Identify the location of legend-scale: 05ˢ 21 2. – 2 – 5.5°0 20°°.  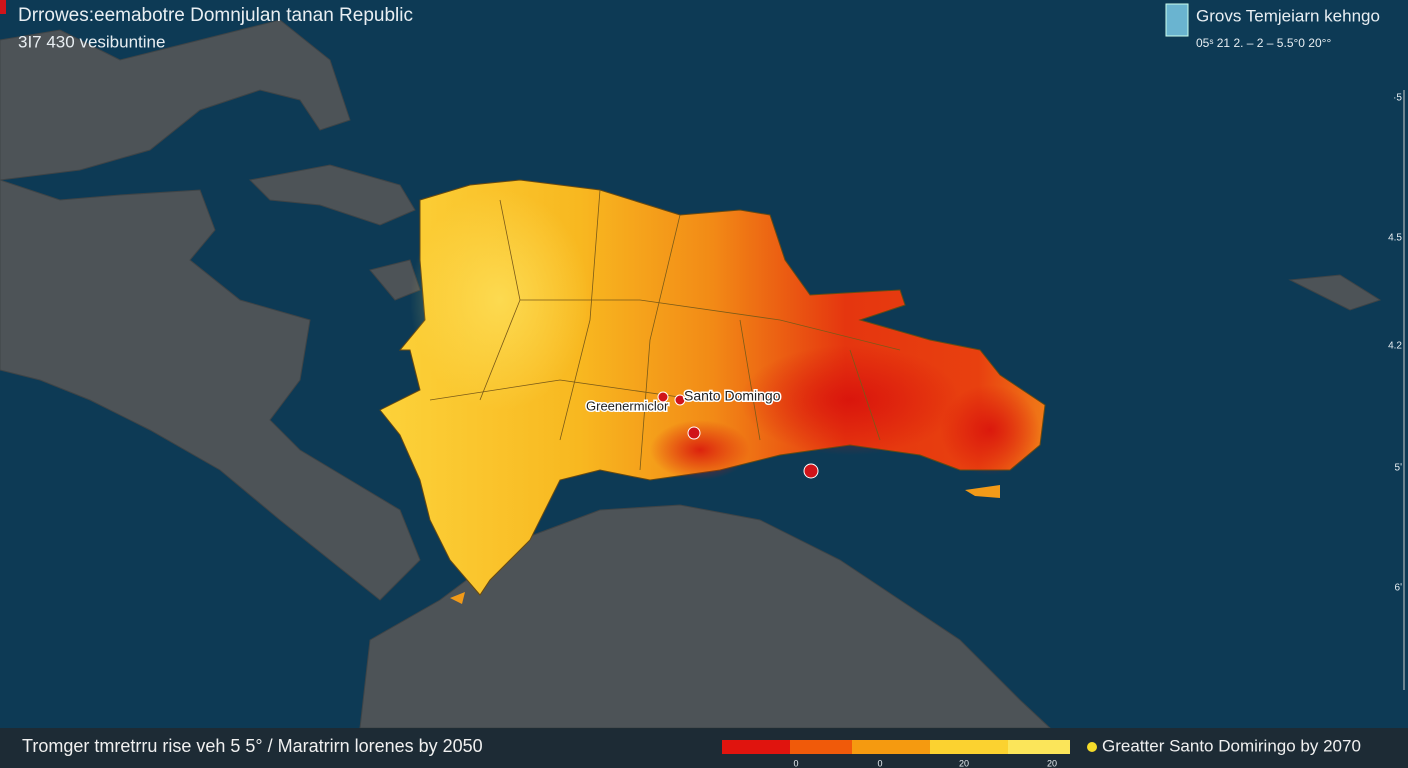
(1263, 43).